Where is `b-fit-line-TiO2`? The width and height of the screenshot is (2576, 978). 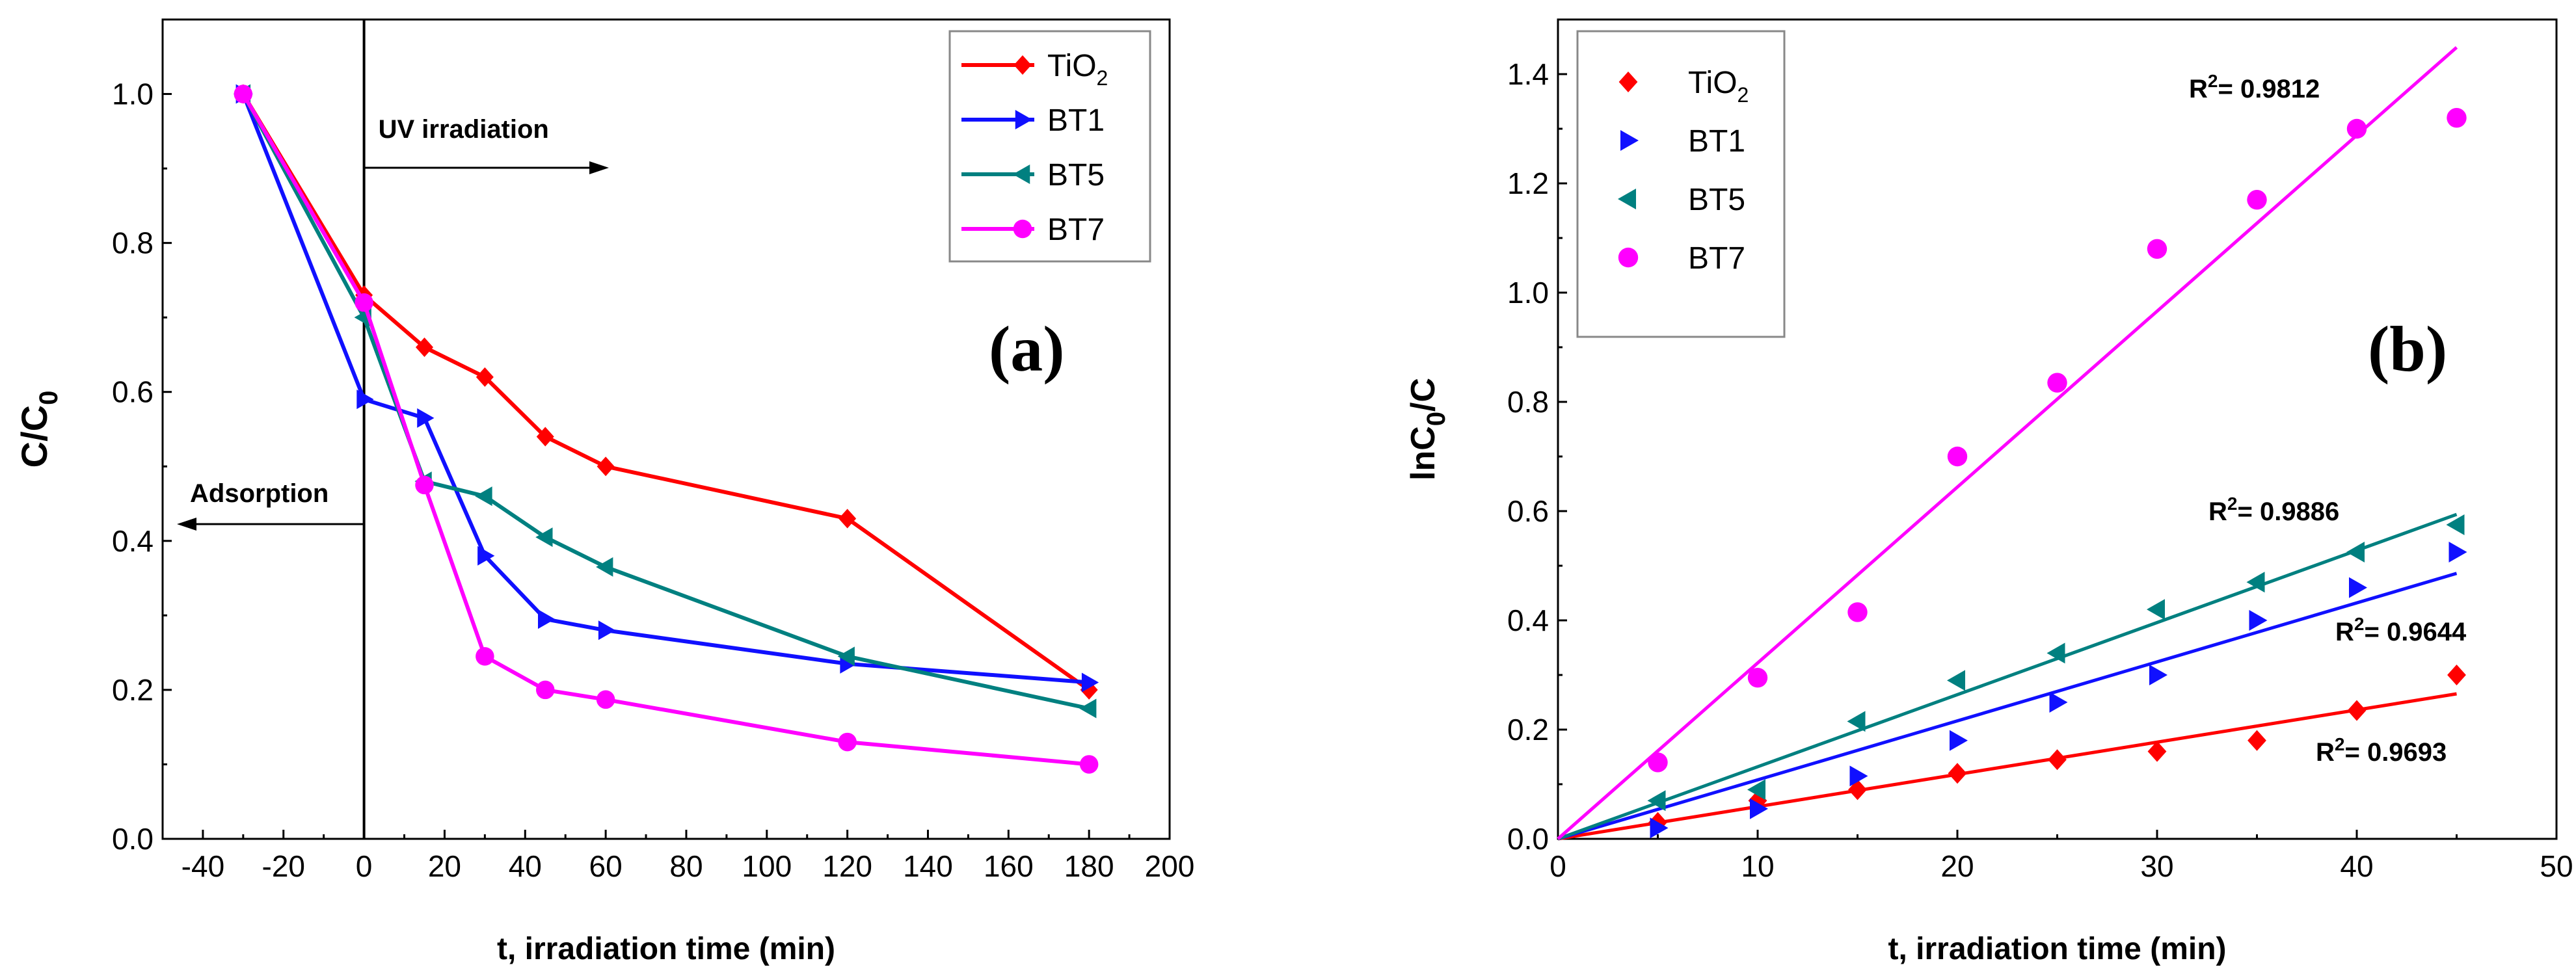
b-fit-line-TiO2 is located at coordinates (2007, 766).